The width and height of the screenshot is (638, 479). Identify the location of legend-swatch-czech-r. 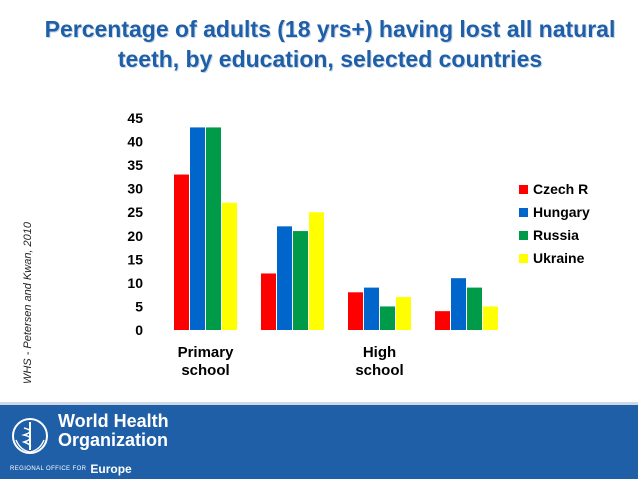
(523, 189).